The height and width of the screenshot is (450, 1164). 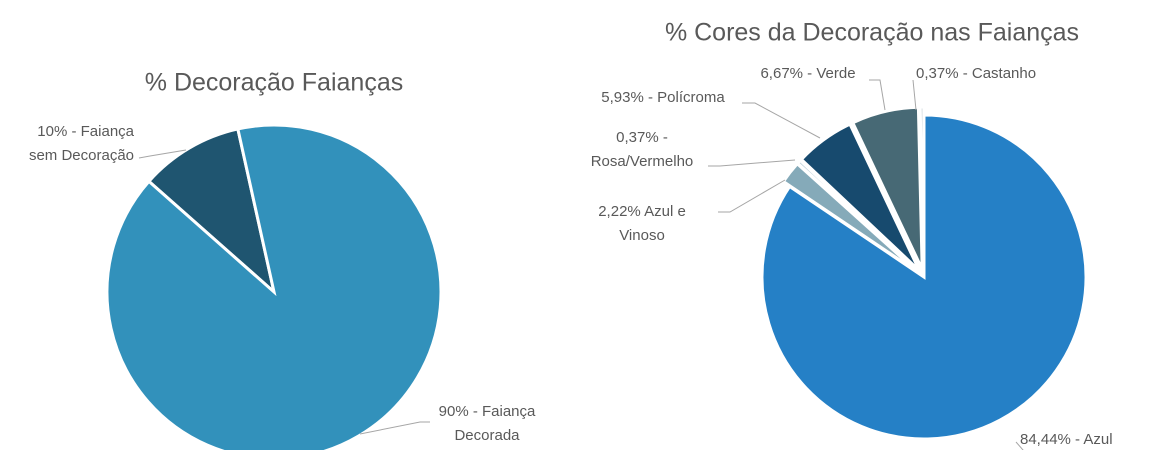 What do you see at coordinates (807, 73) in the screenshot?
I see `data-label: 6,67% - Verde` at bounding box center [807, 73].